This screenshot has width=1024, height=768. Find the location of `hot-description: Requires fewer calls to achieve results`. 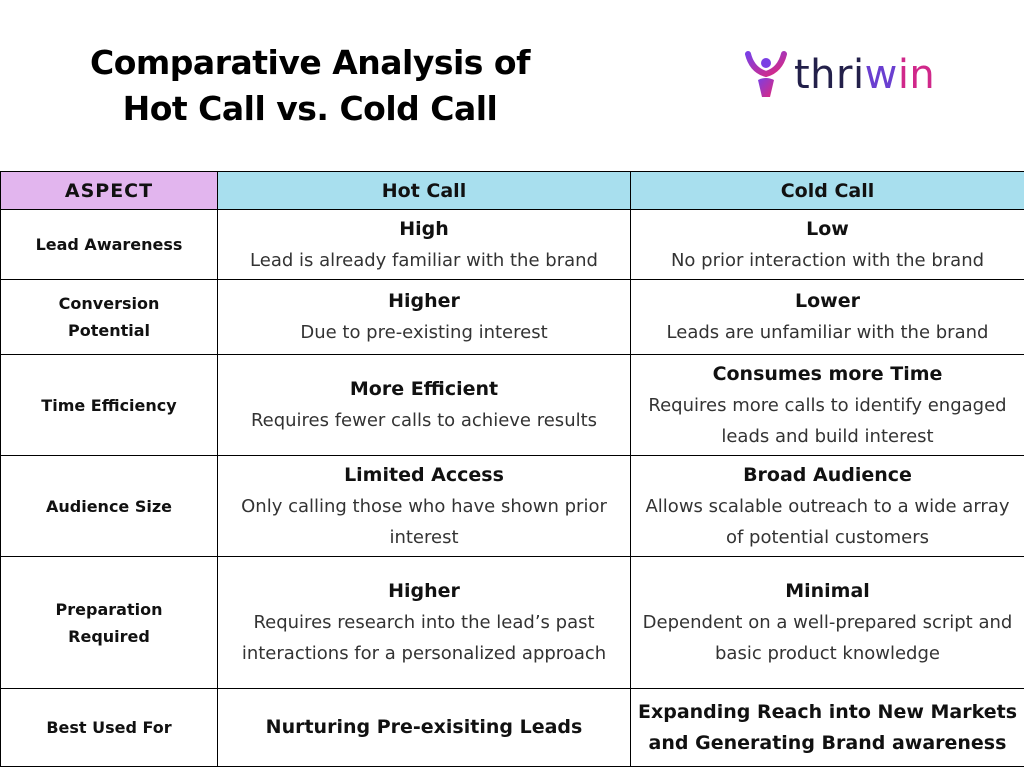

hot-description: Requires fewer calls to achieve results is located at coordinates (424, 420).